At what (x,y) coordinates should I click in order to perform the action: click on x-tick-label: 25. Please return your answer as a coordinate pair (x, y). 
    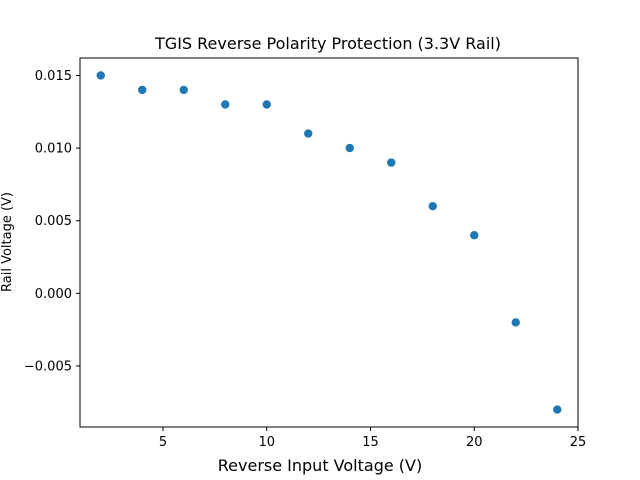
    Looking at the image, I should click on (578, 442).